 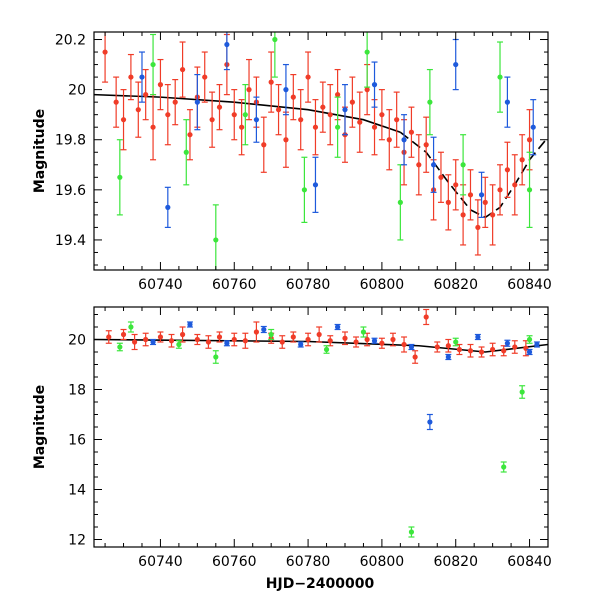 I want to click on series-blue, so click(x=345, y=376).